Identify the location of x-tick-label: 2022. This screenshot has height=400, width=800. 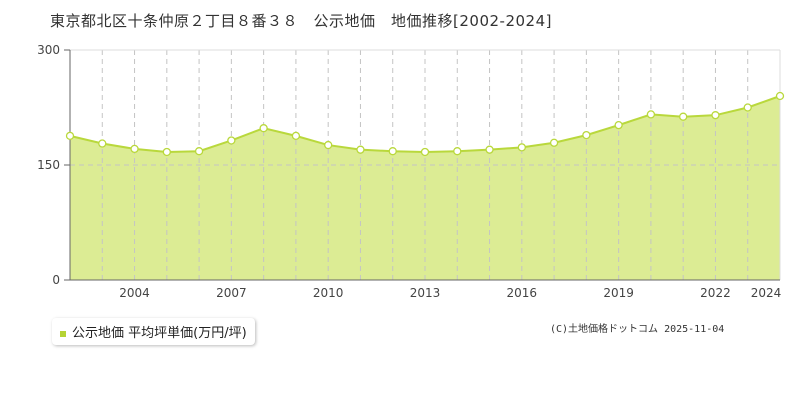
(715, 293).